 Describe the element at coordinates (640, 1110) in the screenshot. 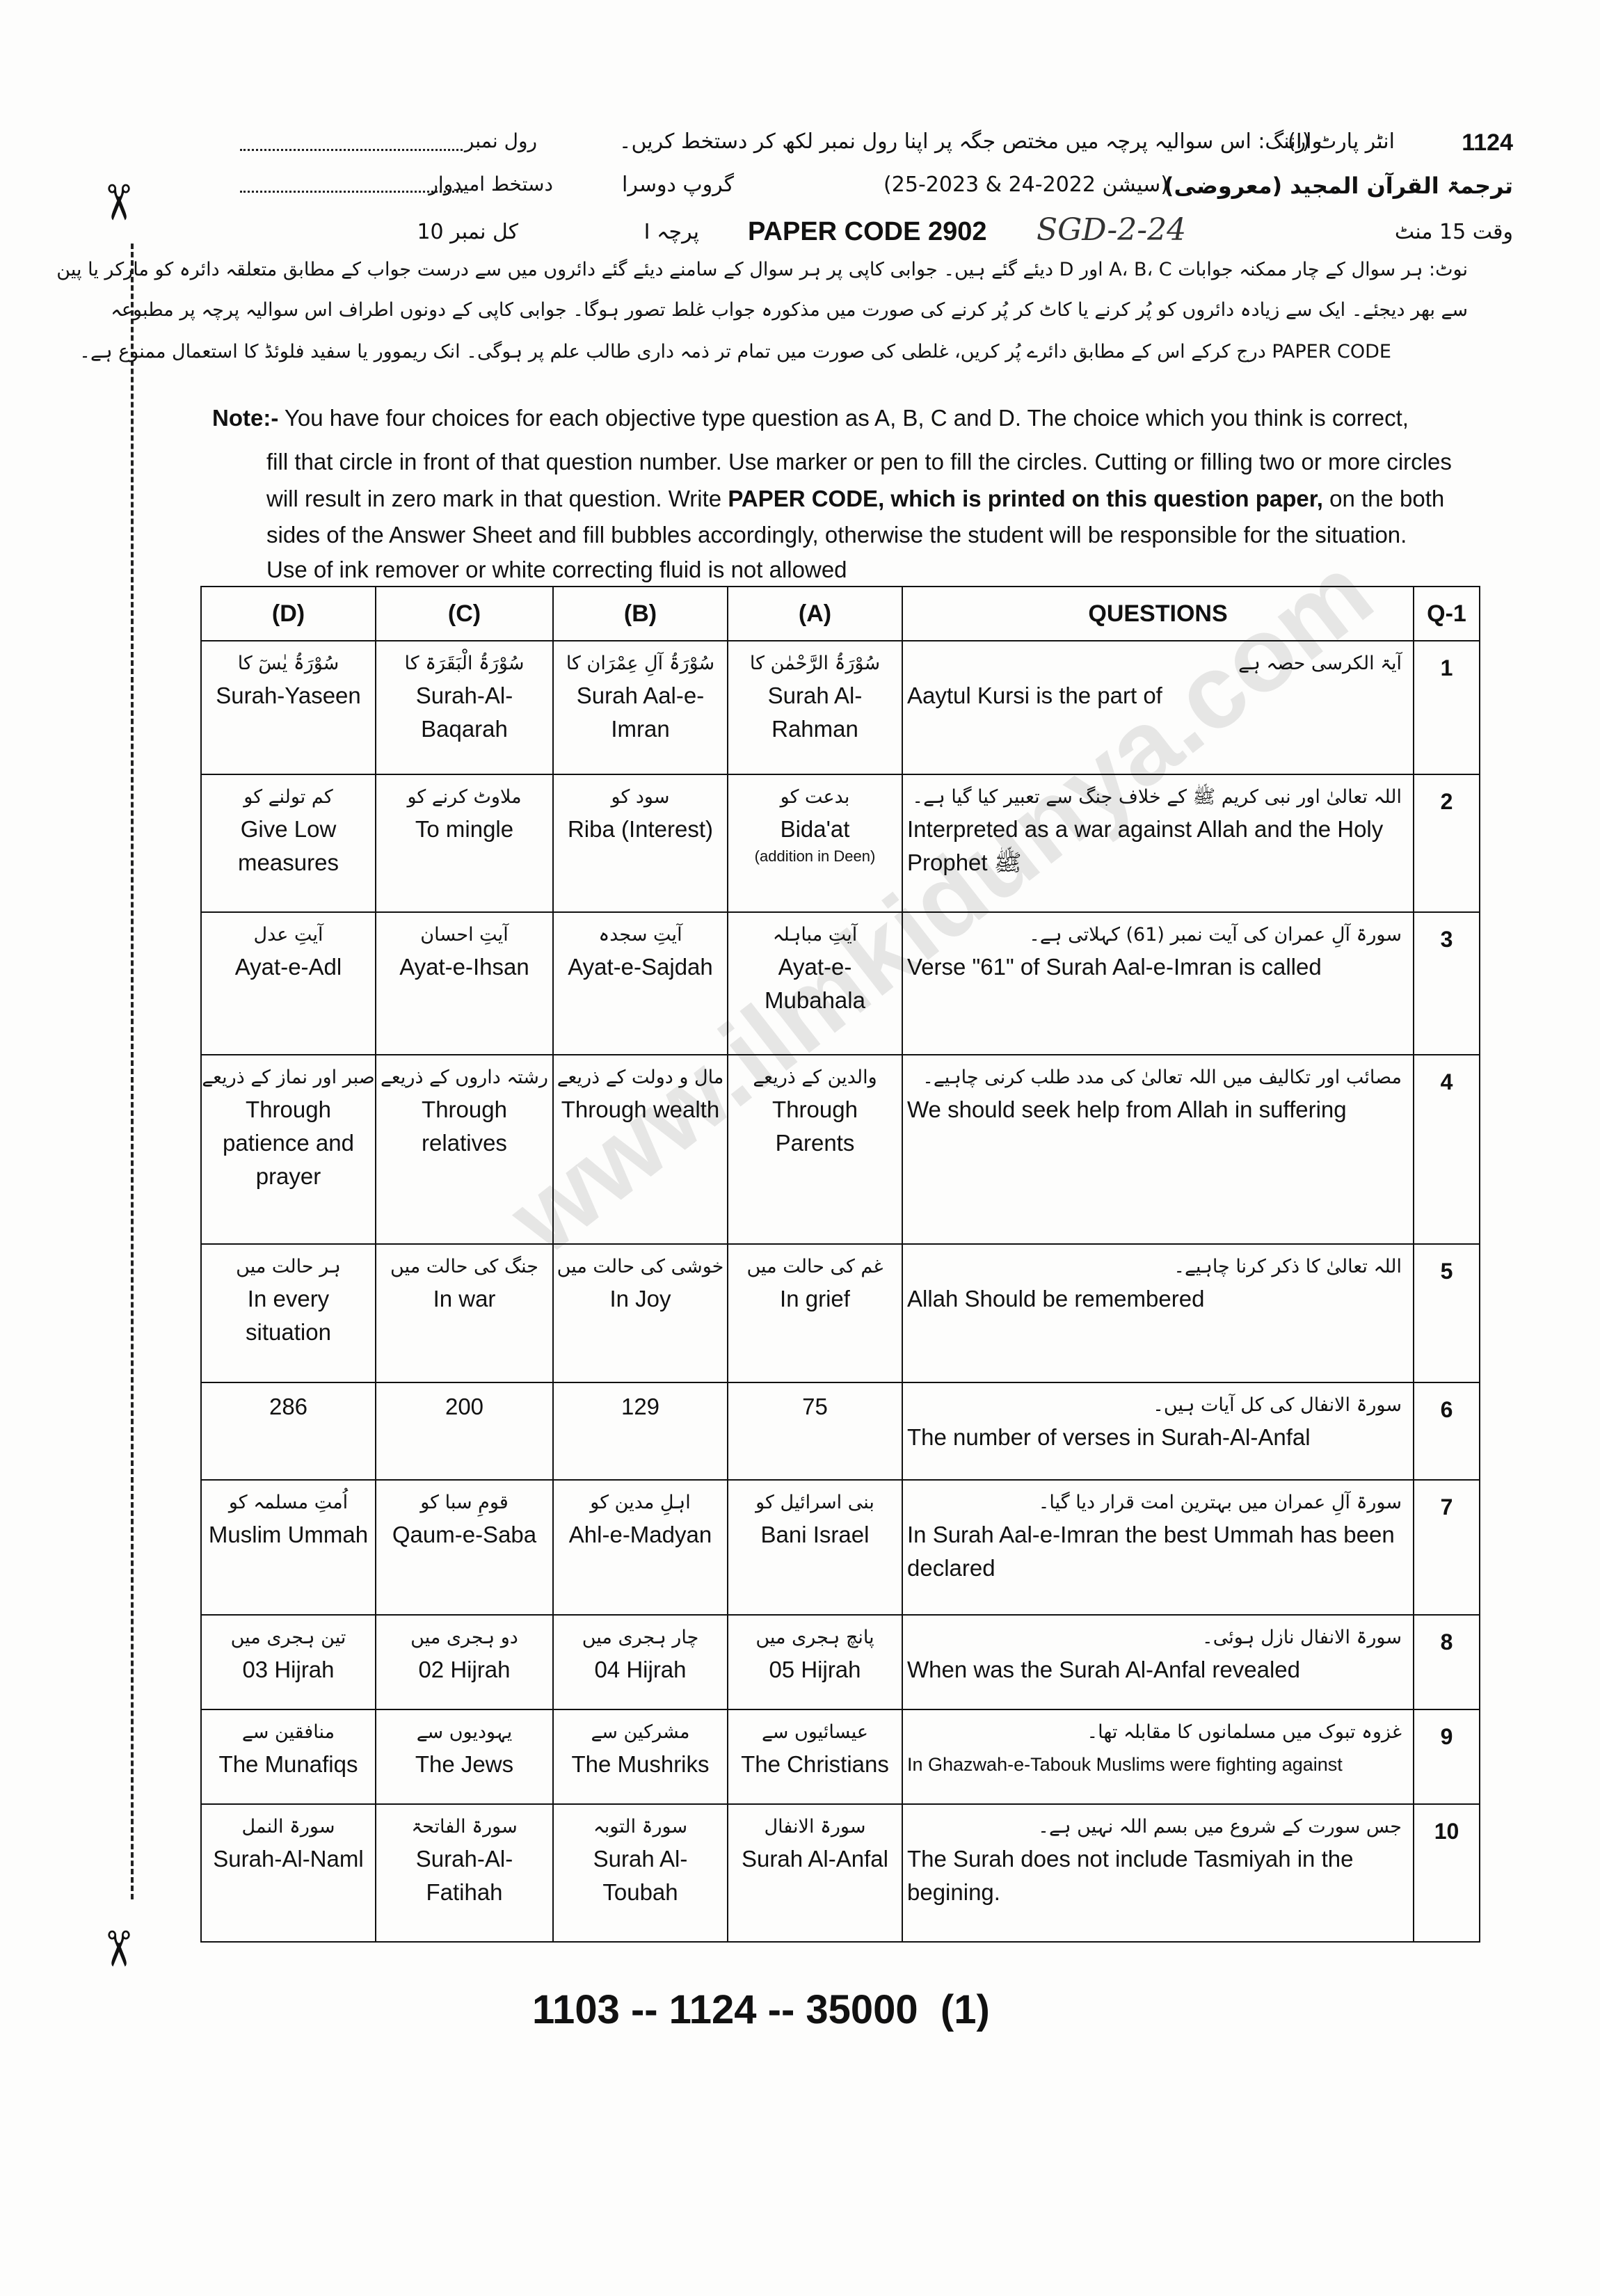

I see `option-english: Through wealth` at that location.